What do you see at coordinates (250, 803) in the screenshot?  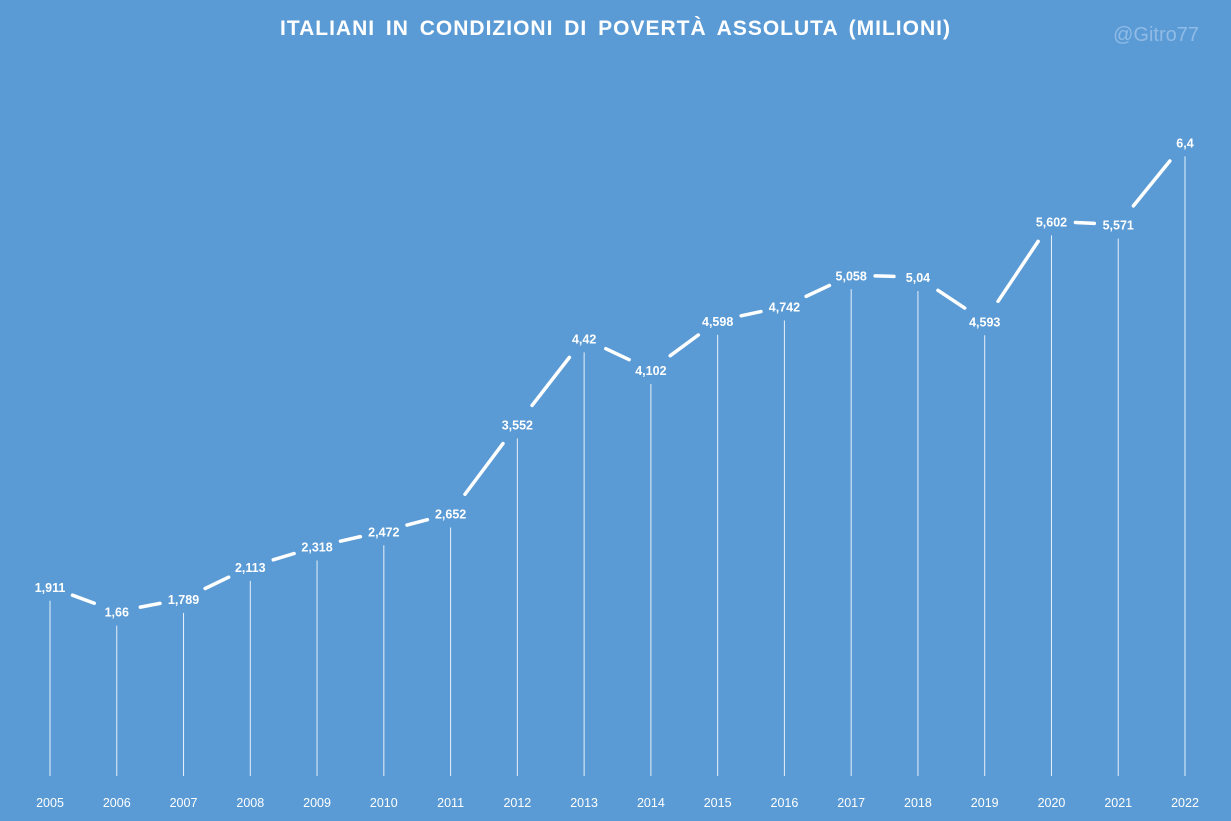 I see `x-tick-label: 2008` at bounding box center [250, 803].